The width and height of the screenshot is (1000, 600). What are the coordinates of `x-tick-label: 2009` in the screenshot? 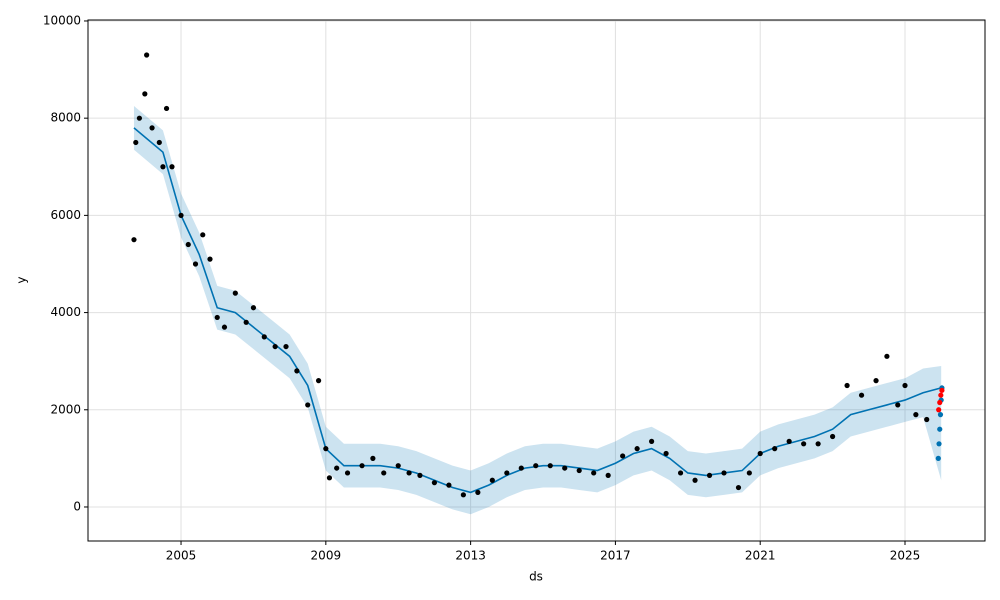 It's located at (326, 556).